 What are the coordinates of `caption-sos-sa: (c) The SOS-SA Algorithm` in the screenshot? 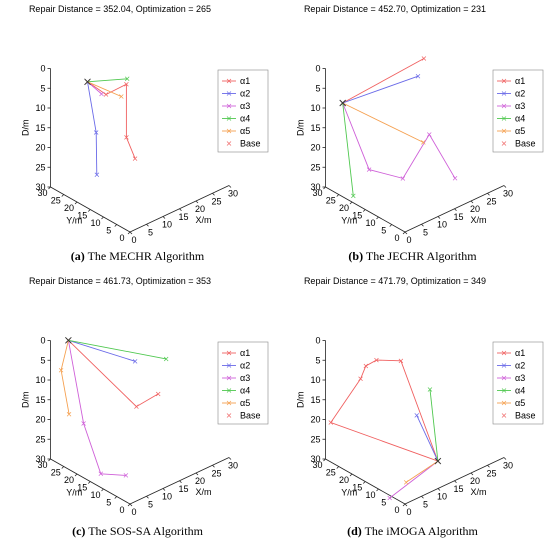 It's located at (137, 531).